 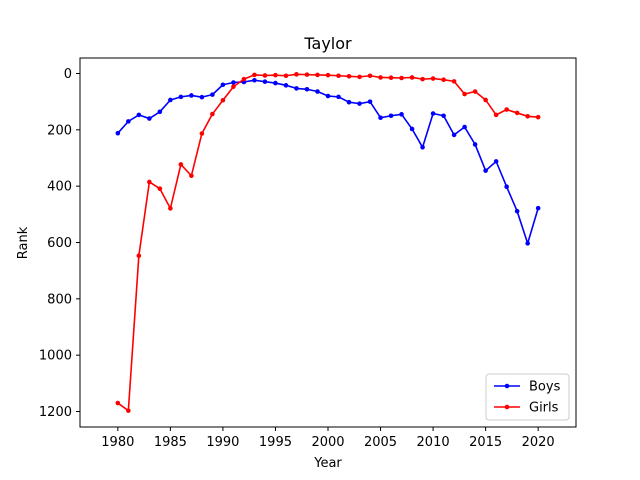 I want to click on legend-label-girls: Girls, so click(x=544, y=408).